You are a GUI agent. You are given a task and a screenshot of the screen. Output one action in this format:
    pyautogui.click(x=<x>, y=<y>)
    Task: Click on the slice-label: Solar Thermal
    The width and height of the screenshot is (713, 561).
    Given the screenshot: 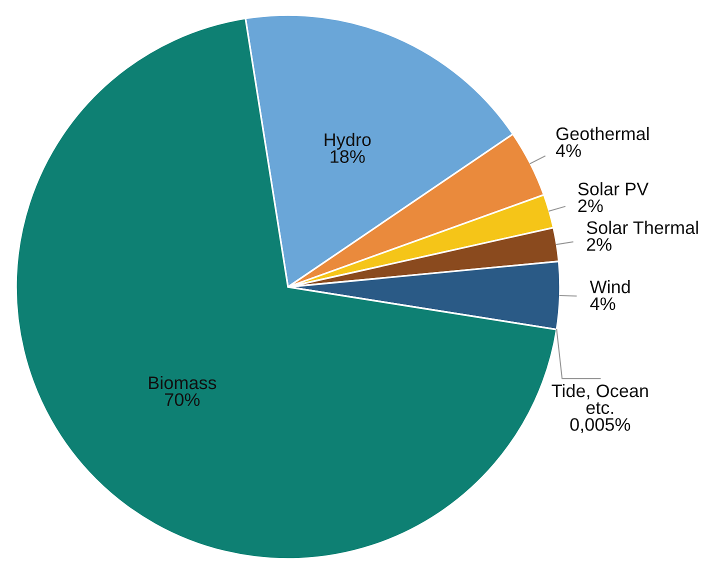 What is the action you would take?
    pyautogui.click(x=642, y=227)
    